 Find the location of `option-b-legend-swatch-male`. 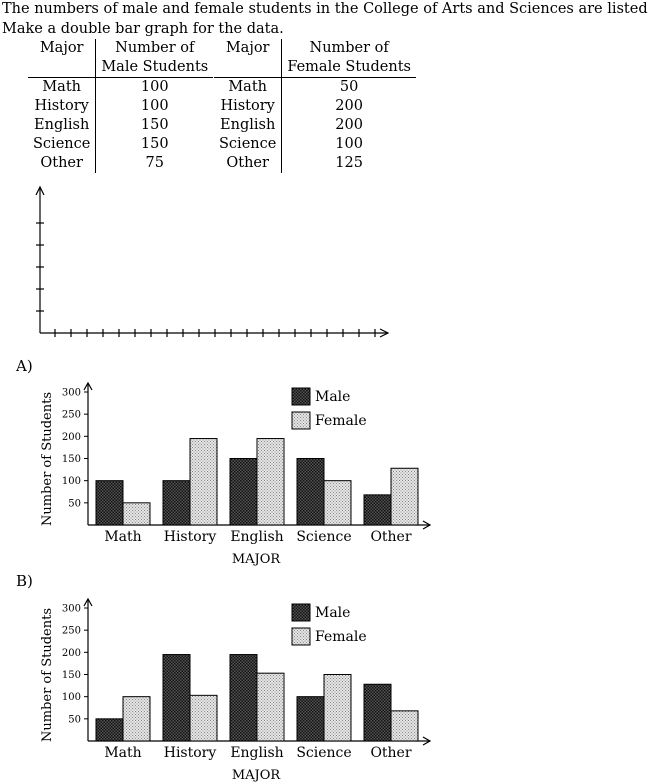

option-b-legend-swatch-male is located at coordinates (301, 612).